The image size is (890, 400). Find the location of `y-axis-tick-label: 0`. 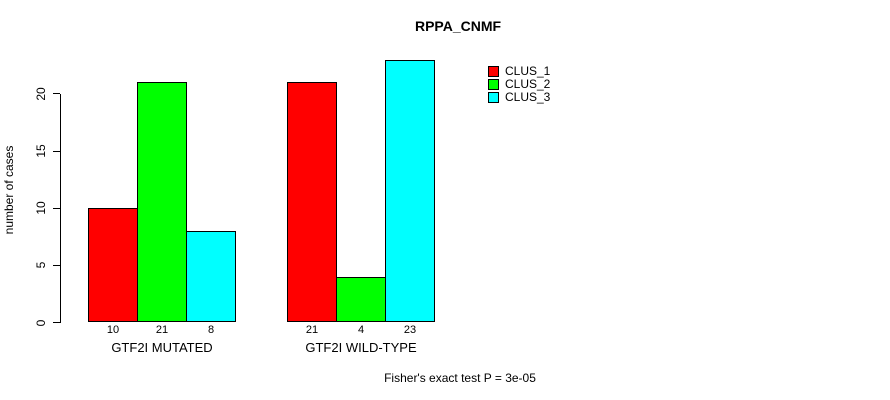

y-axis-tick-label: 0 is located at coordinates (41, 322).